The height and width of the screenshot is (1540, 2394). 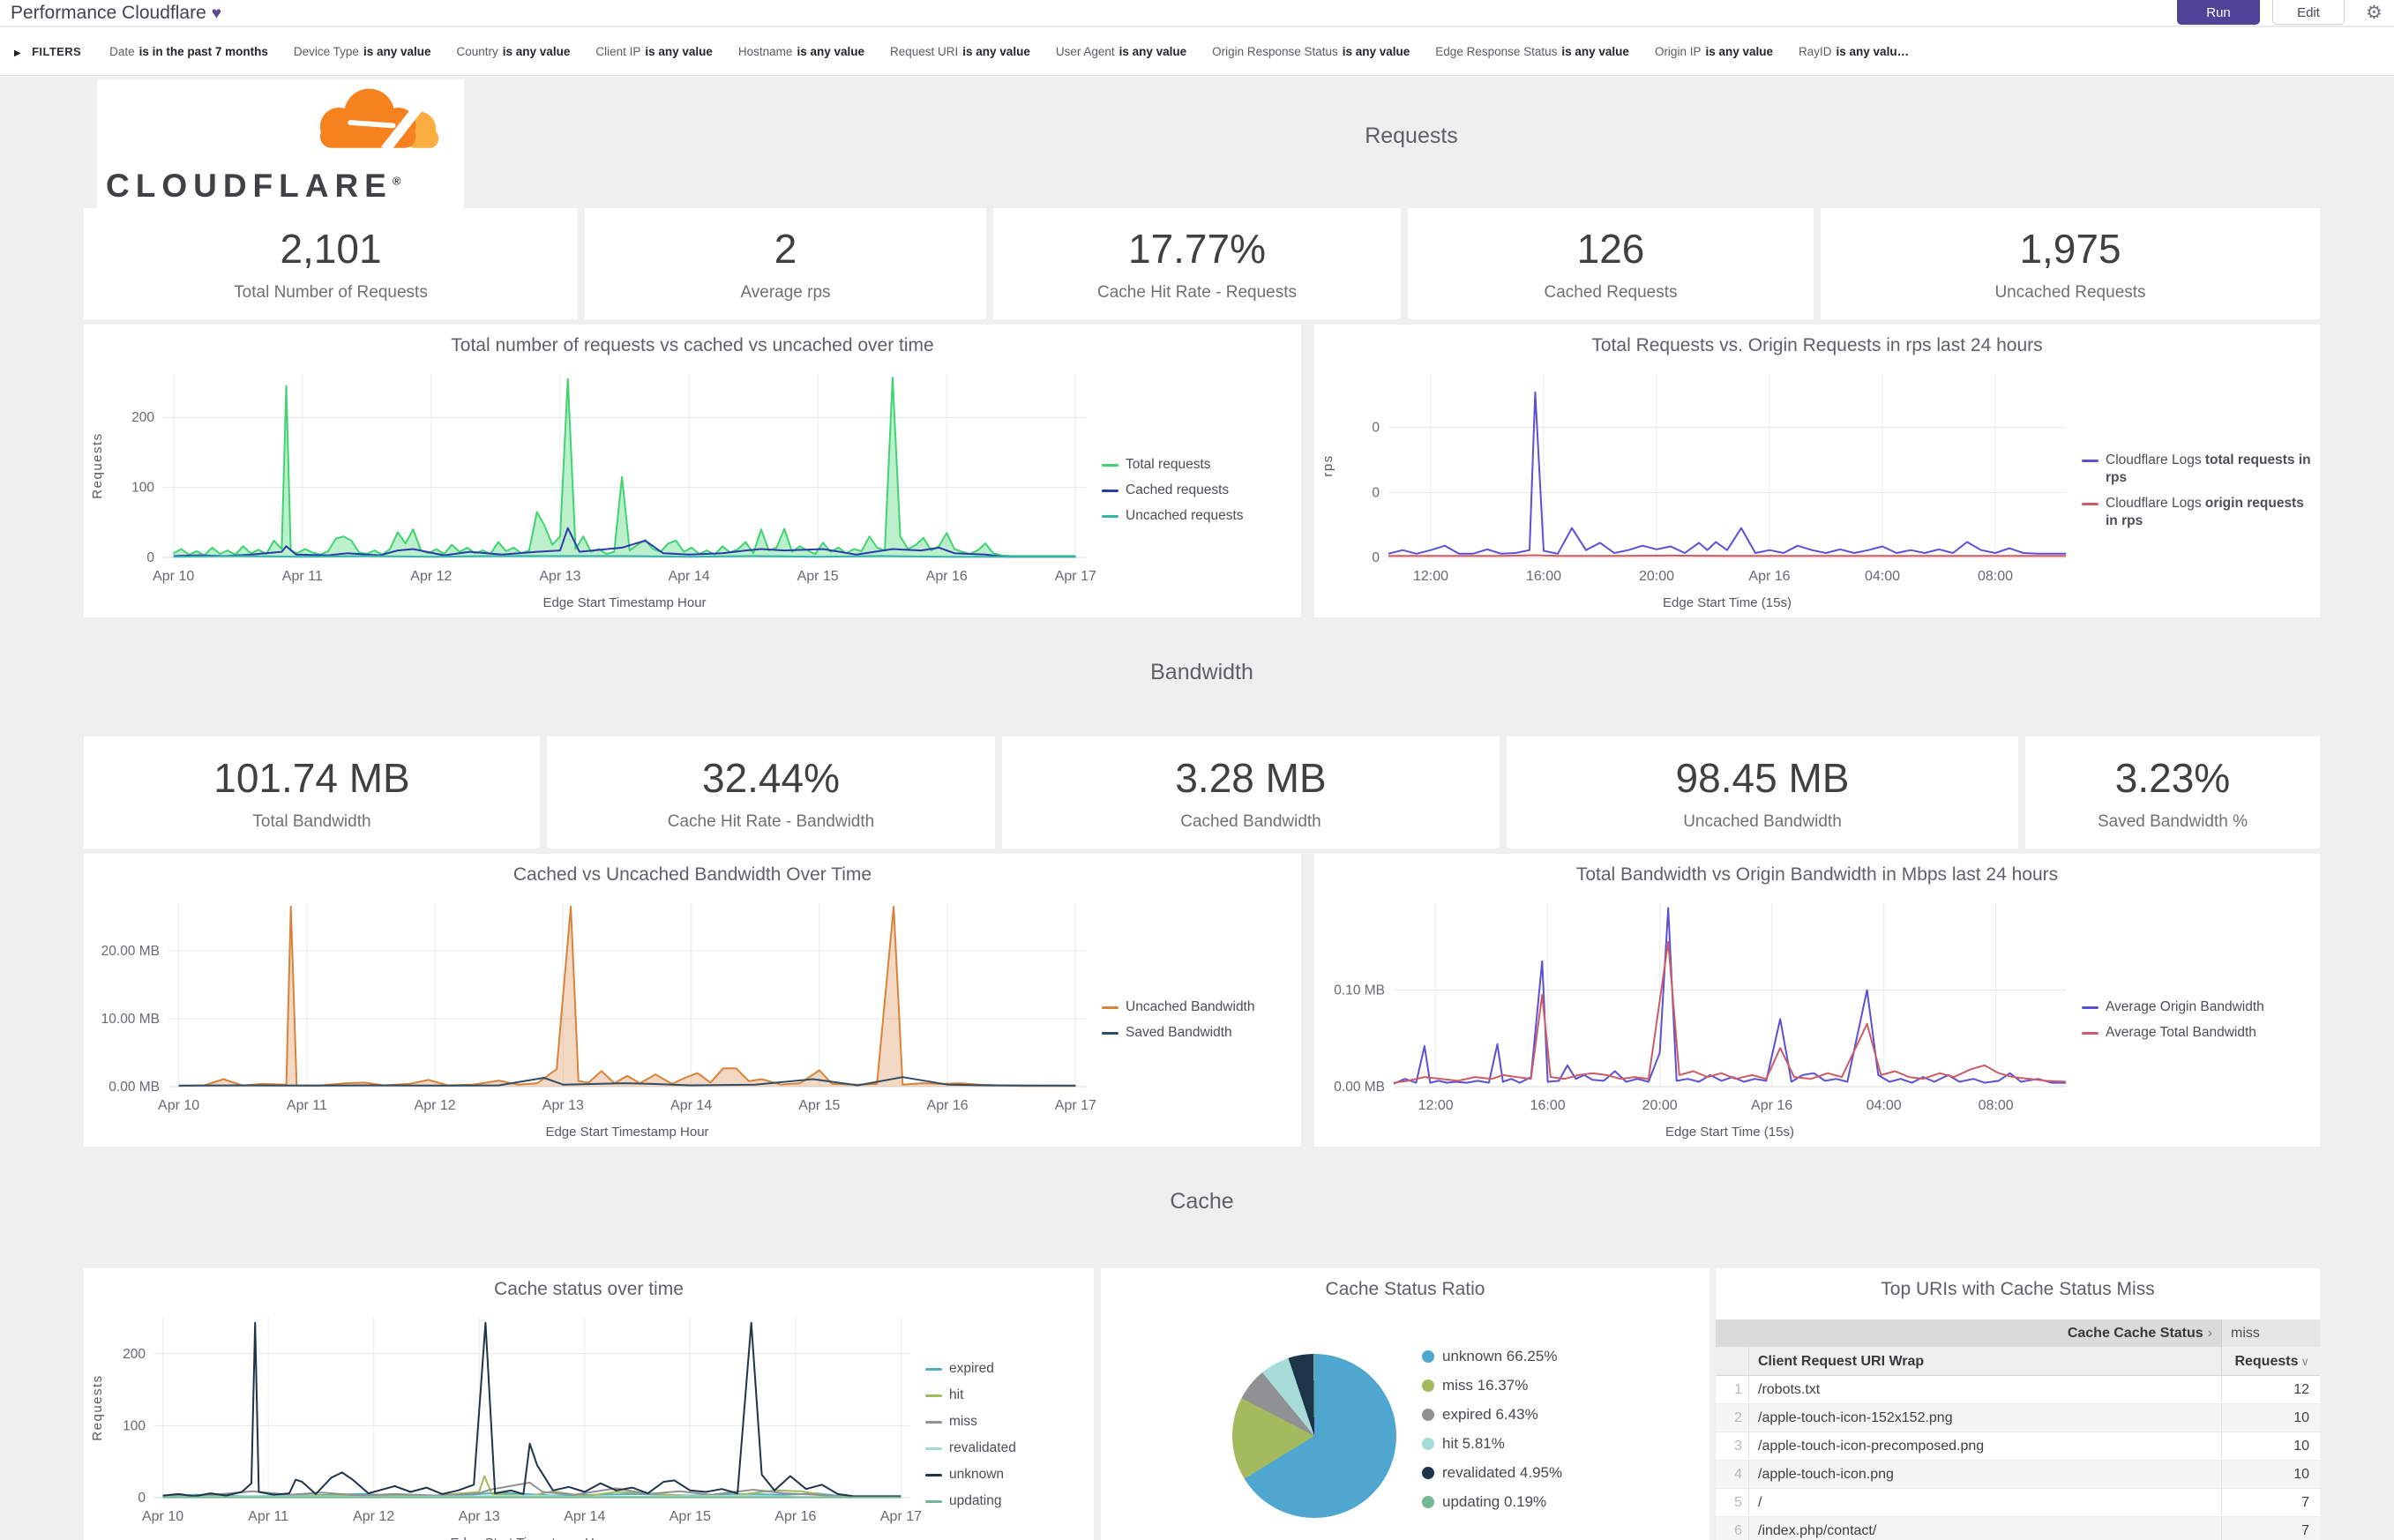 I want to click on row-number: 5, so click(x=1732, y=1502).